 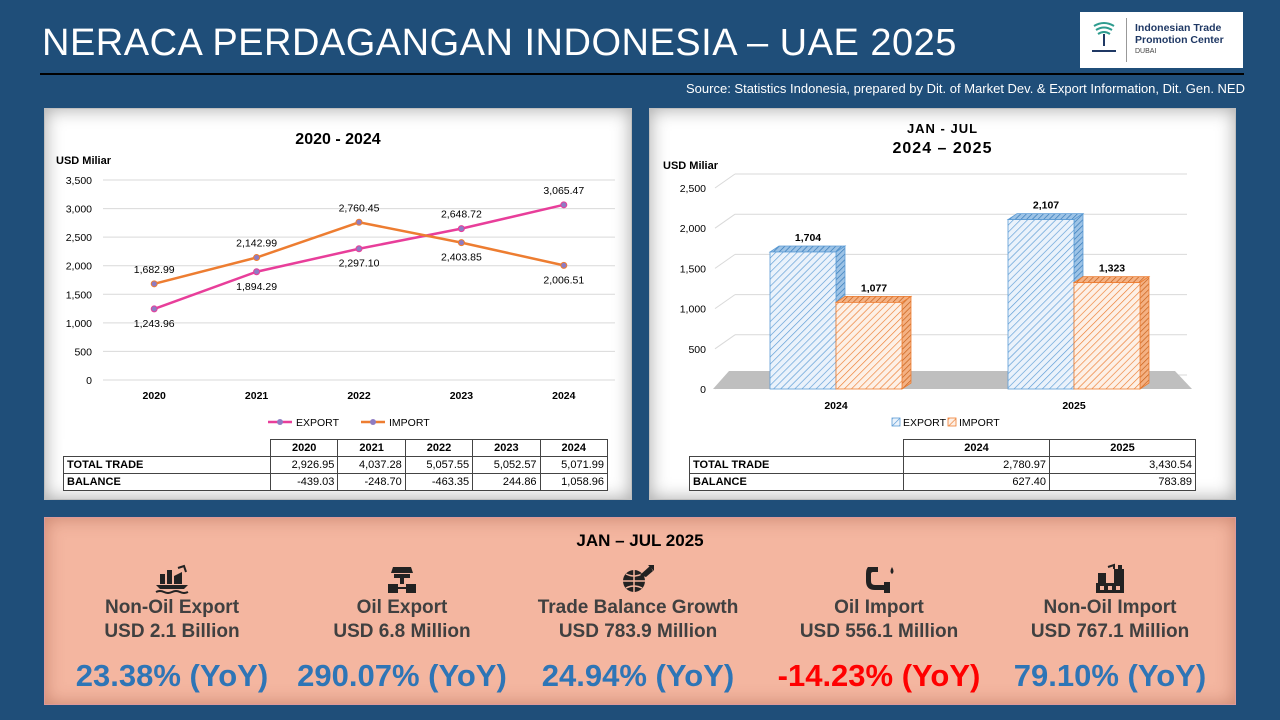 I want to click on data-label: 2,142.99, so click(x=256, y=244).